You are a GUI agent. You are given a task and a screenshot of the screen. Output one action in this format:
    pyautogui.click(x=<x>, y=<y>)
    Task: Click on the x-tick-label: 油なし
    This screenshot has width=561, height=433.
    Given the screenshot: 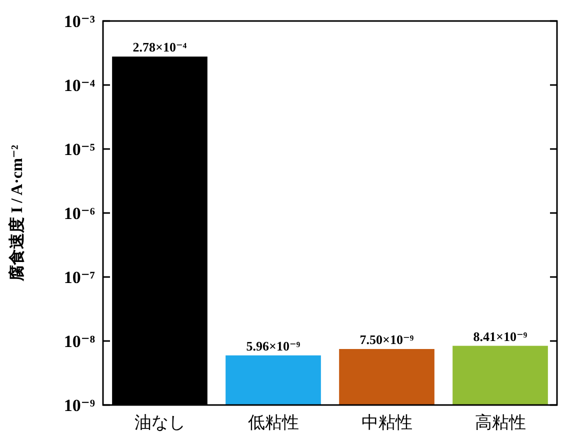 What is the action you would take?
    pyautogui.click(x=160, y=422)
    